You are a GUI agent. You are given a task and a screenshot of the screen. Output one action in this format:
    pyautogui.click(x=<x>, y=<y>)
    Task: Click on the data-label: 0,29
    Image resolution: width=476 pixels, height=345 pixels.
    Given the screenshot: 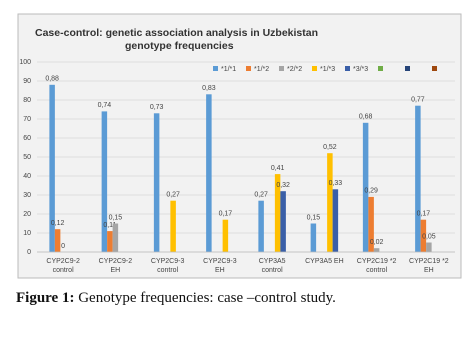 What is the action you would take?
    pyautogui.click(x=371, y=191)
    